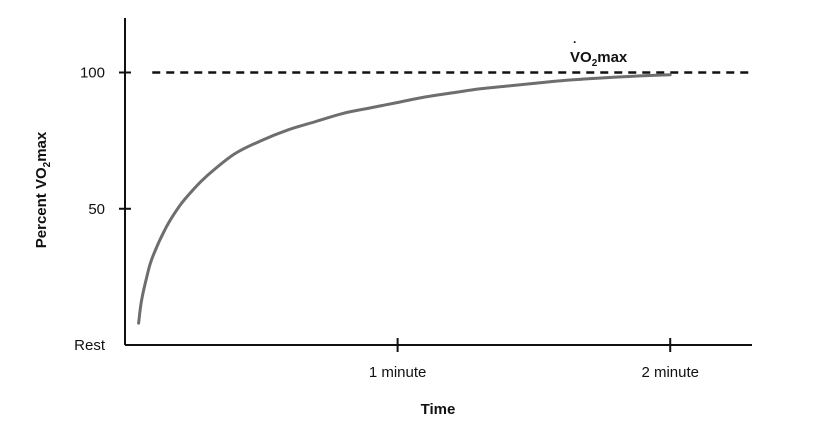  I want to click on y-axis-title-o: O, so click(41, 173).